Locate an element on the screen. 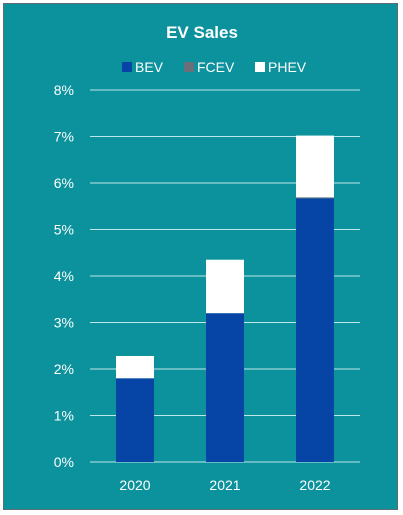  x-tick-label: 2020 is located at coordinates (134, 485).